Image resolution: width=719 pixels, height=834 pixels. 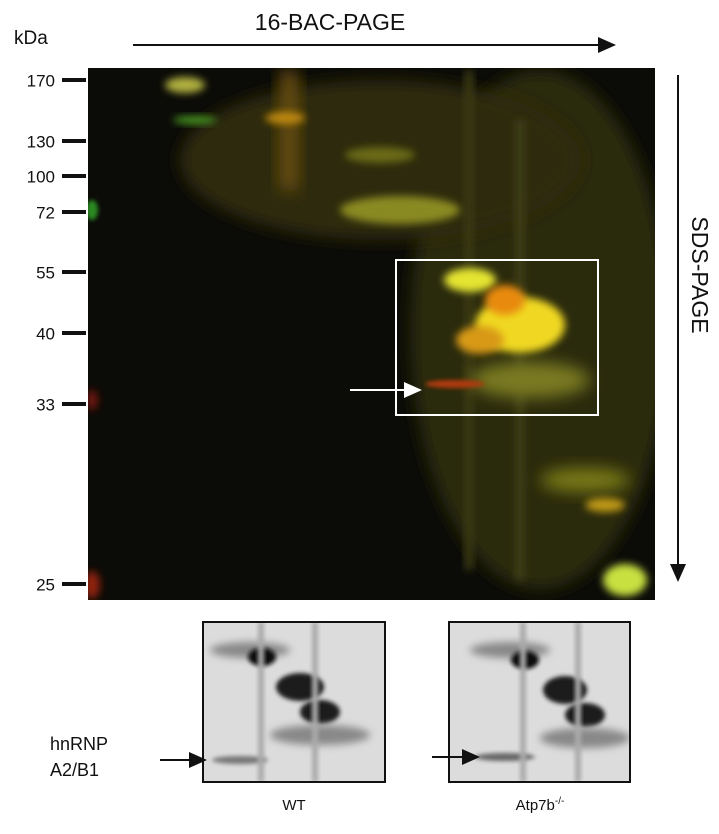 I want to click on panel-label-superscript: -/-, so click(x=559, y=801).